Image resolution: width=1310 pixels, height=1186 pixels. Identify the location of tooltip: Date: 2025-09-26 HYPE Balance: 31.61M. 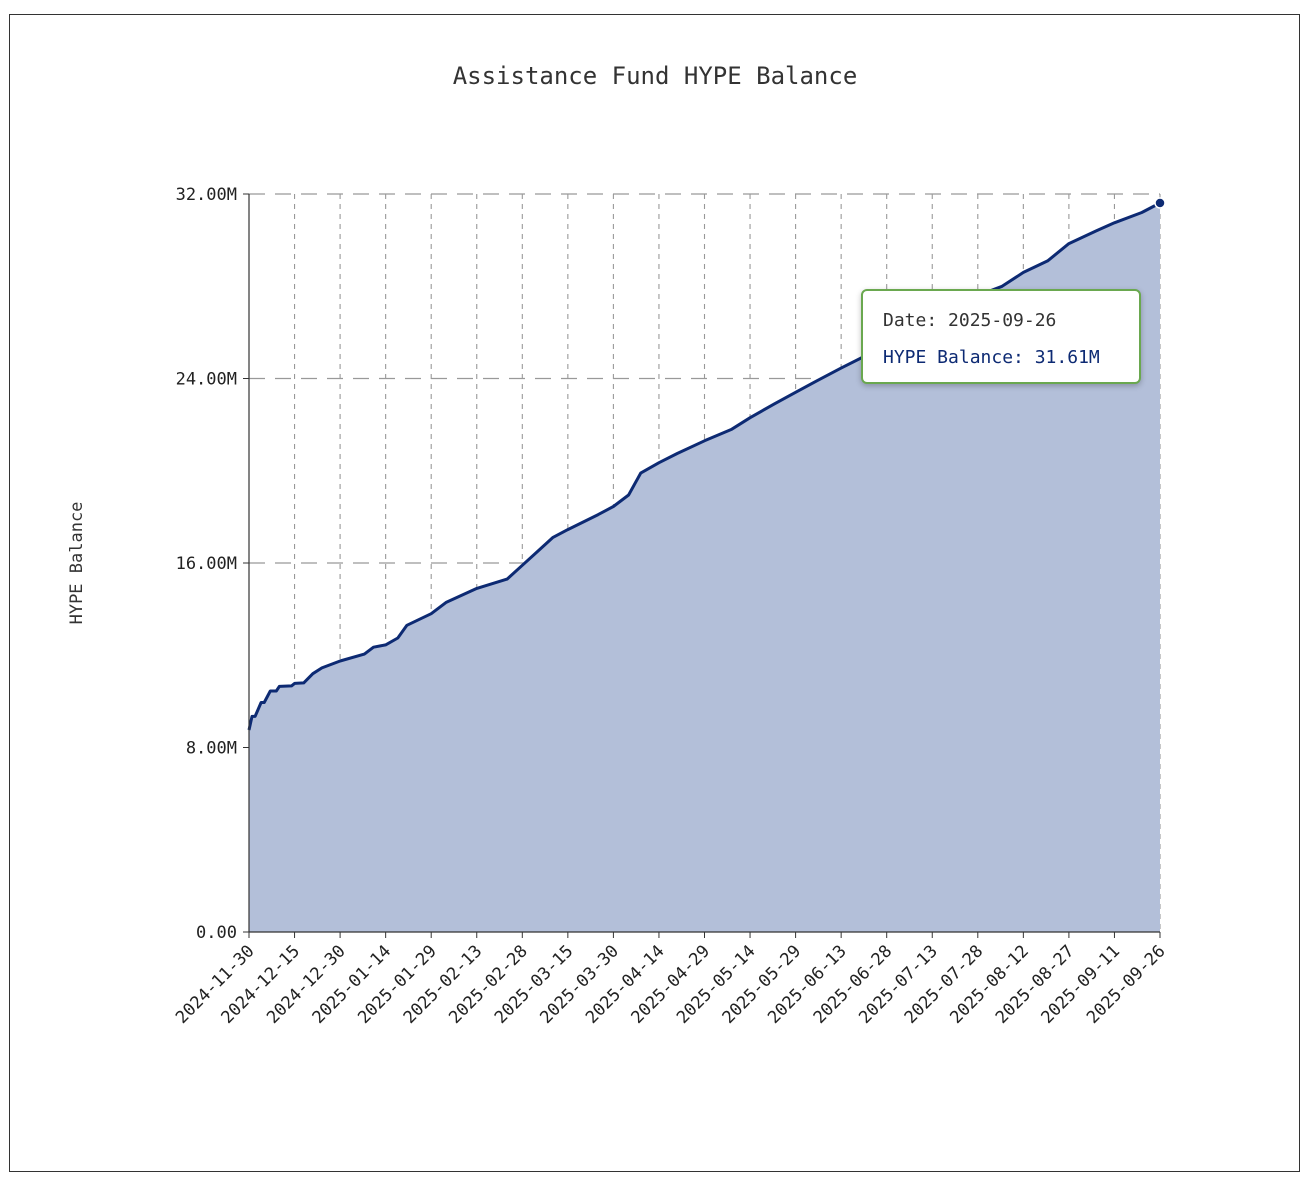
(1001, 336).